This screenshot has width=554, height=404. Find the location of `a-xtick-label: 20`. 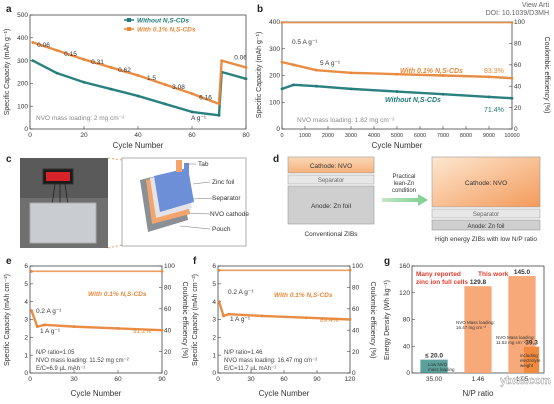

a-xtick-label: 20 is located at coordinates (84, 135).